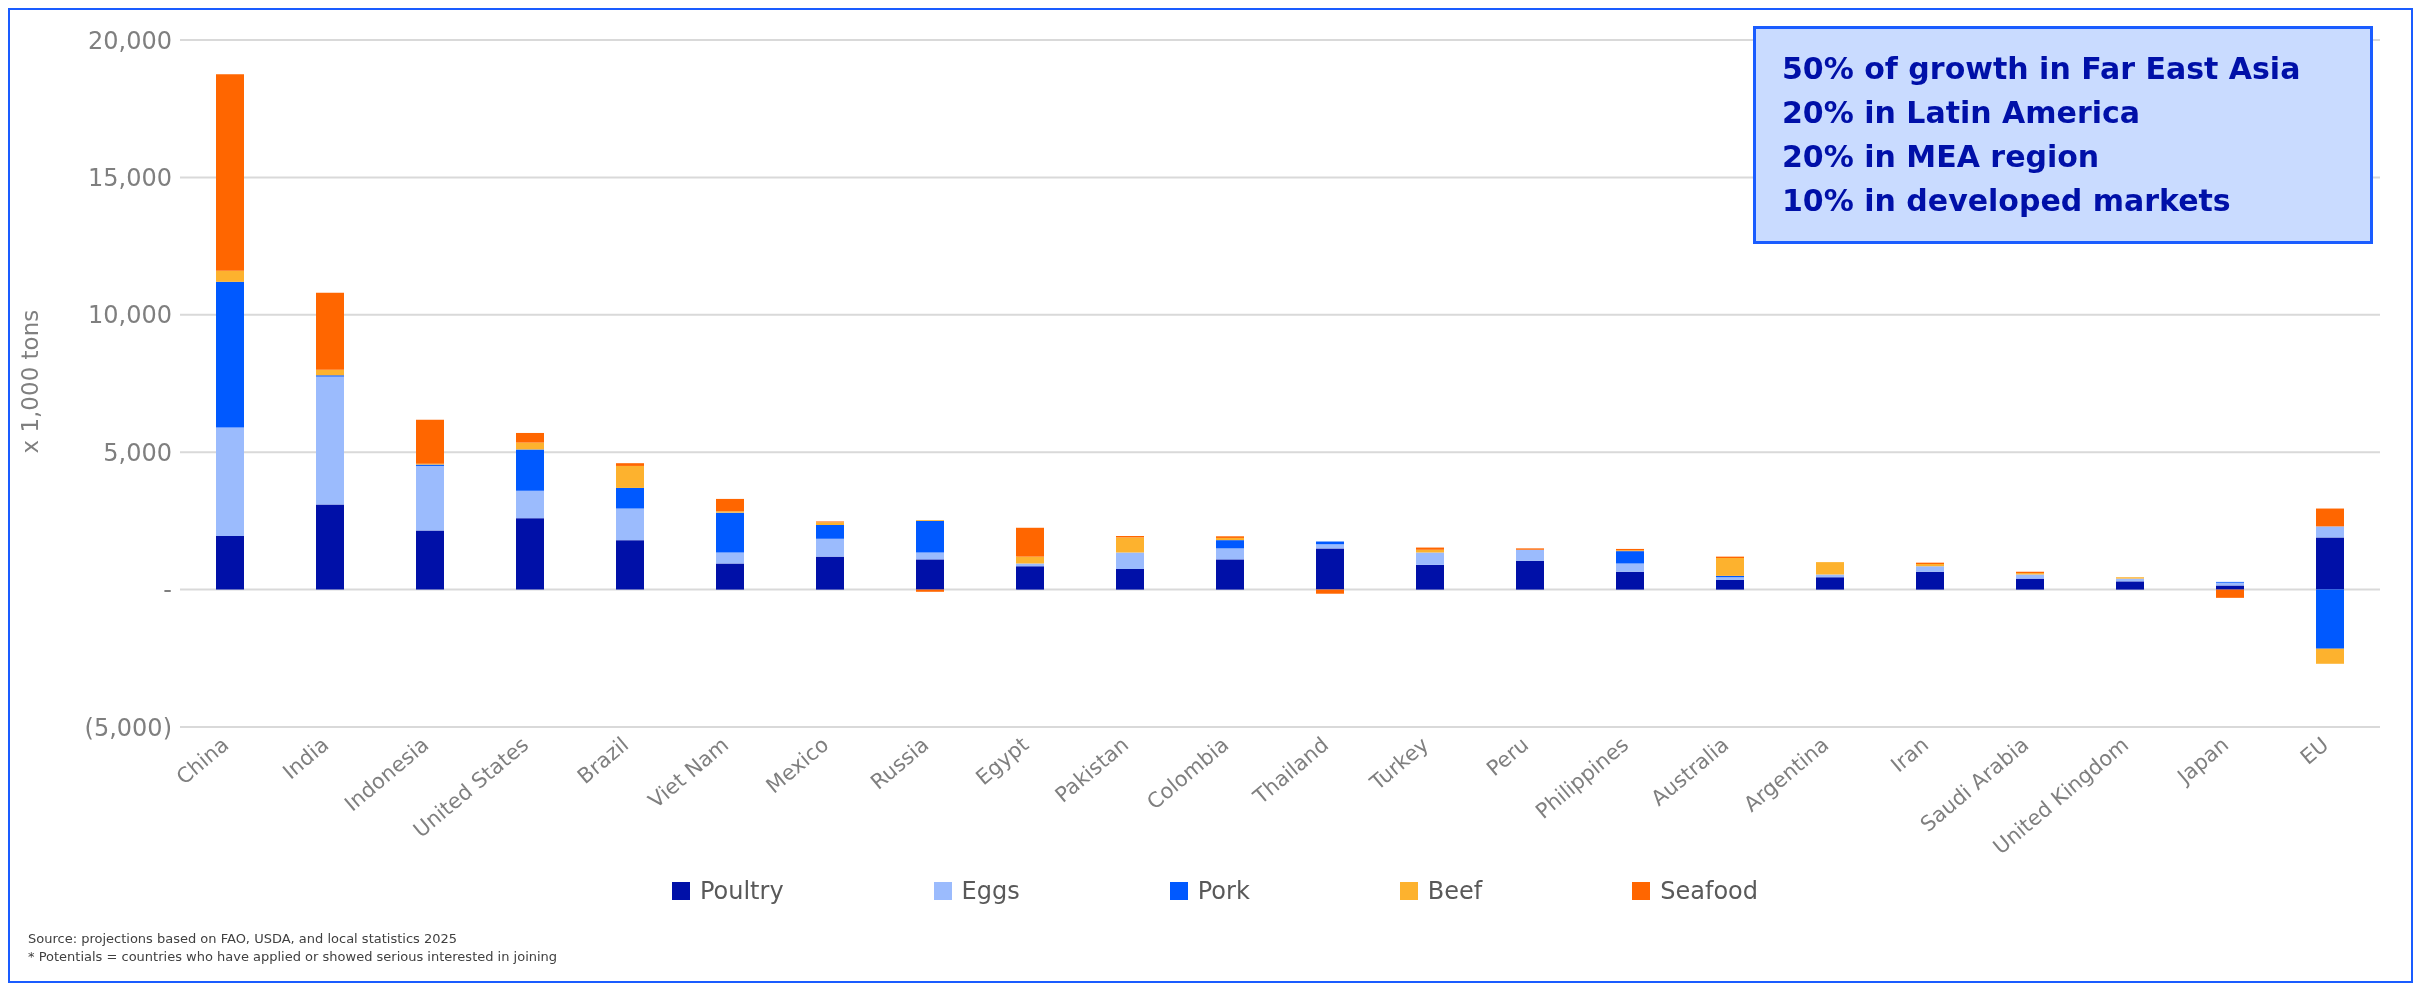 This screenshot has width=2425, height=991. Describe the element at coordinates (990, 891) in the screenshot. I see `legend-label: Eggs` at that location.